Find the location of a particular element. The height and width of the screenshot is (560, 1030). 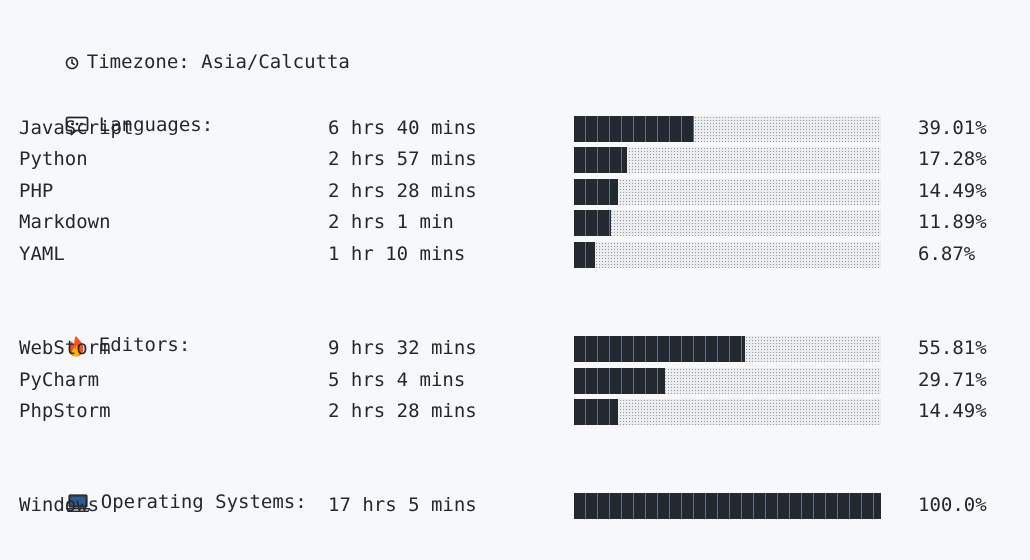

language-time: 6 hrs 40 mins is located at coordinates (402, 128).